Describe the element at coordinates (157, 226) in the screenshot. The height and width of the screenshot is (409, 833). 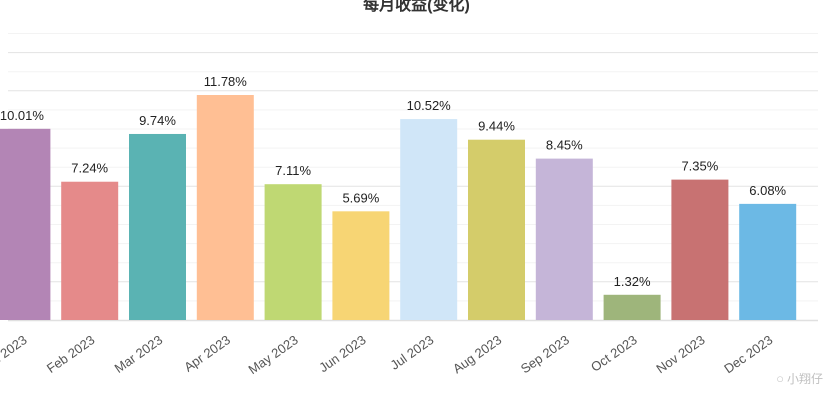
I see `bar-mar-2023` at that location.